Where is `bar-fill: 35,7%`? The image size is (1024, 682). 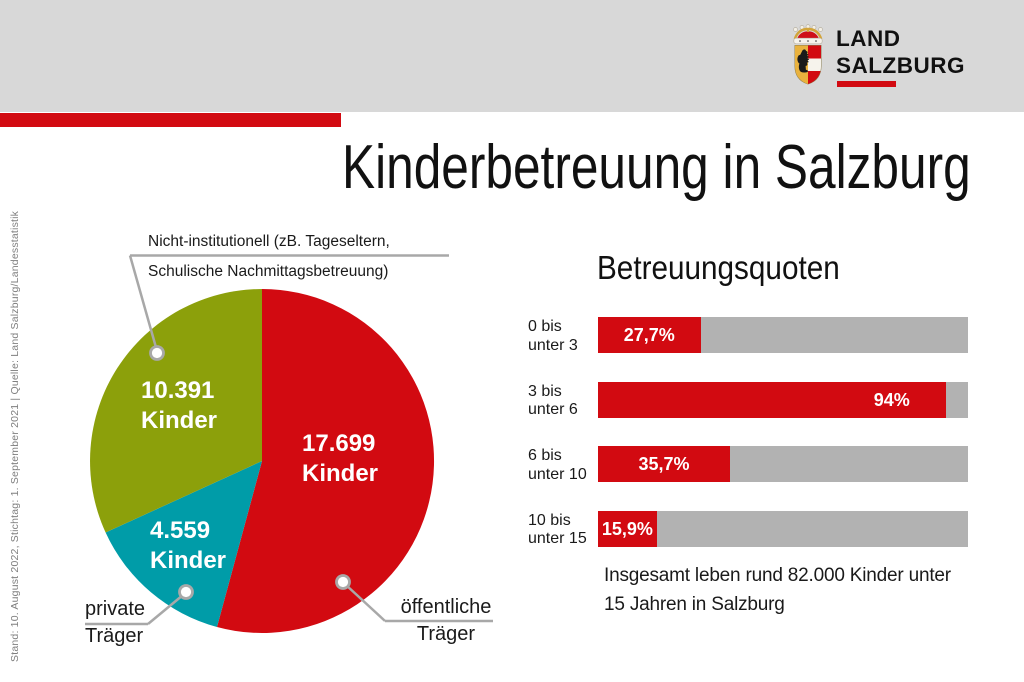
bar-fill: 35,7% is located at coordinates (664, 464).